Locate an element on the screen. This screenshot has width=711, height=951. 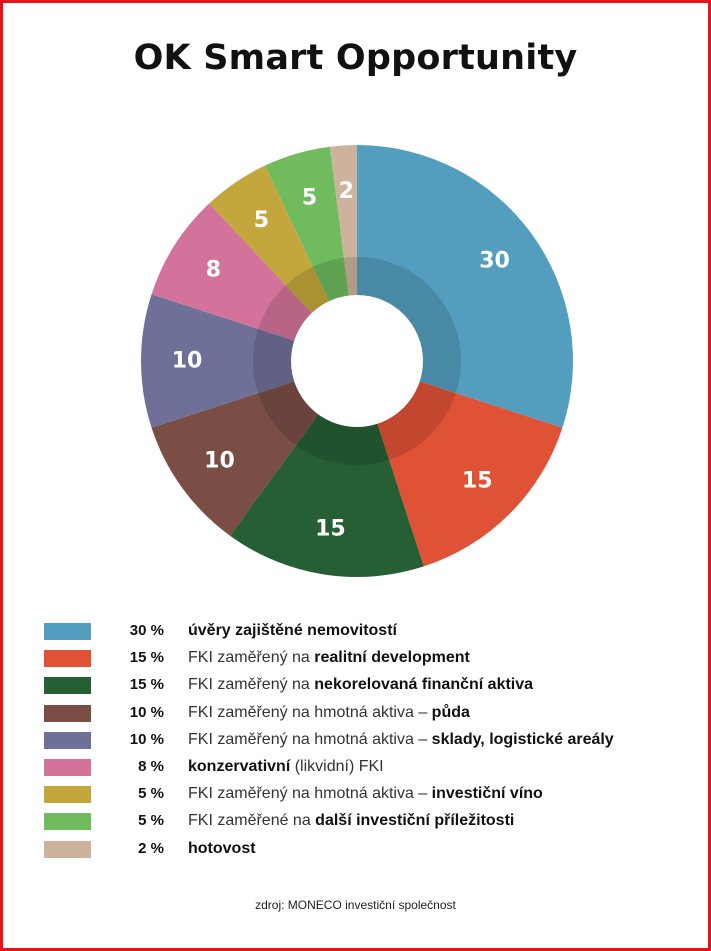
legend-label-bold-part: konzervativní is located at coordinates (239, 766).